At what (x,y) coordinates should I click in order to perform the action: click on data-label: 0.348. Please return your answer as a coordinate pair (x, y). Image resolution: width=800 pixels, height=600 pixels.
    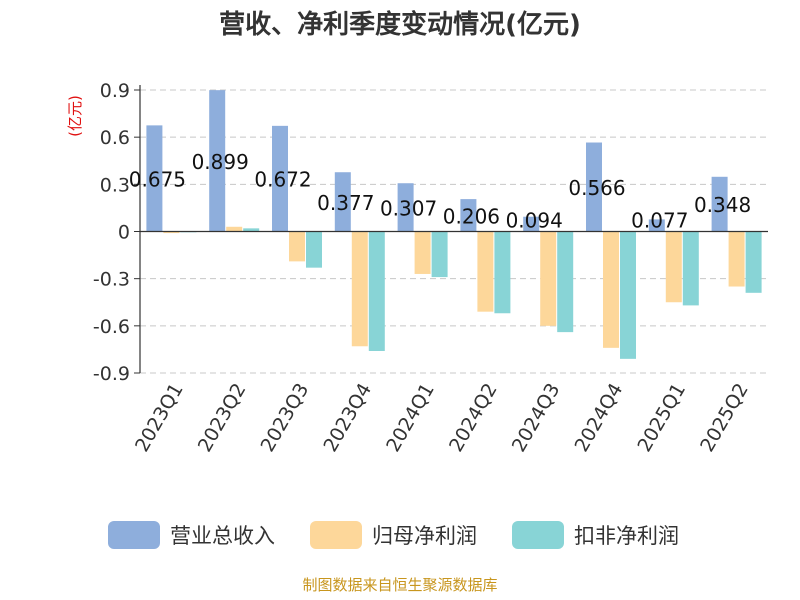
    Looking at the image, I should click on (722, 205).